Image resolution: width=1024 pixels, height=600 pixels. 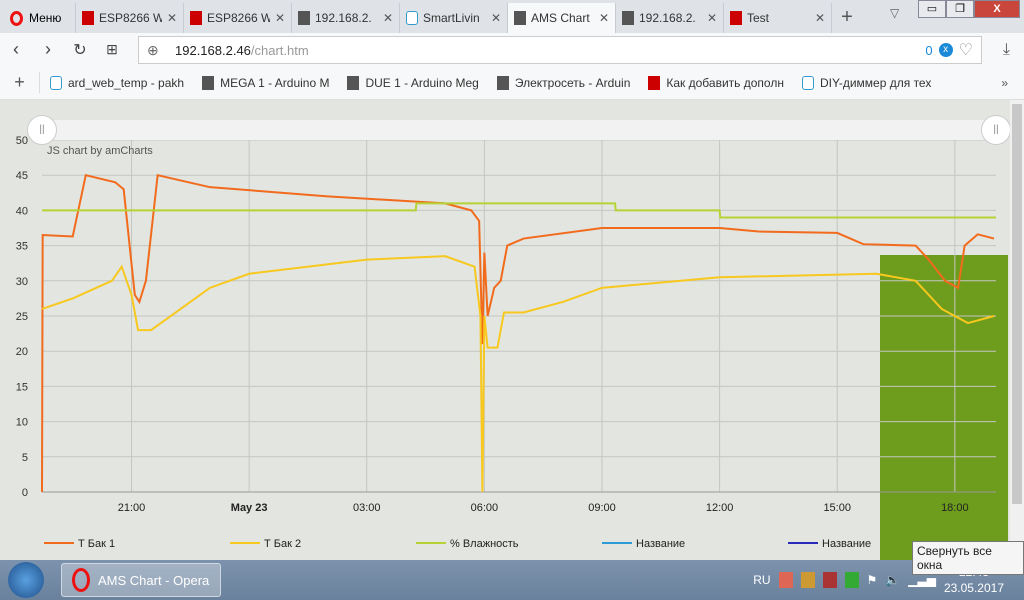 What do you see at coordinates (153, 49) in the screenshot?
I see `globe-icon: ⊕` at bounding box center [153, 49].